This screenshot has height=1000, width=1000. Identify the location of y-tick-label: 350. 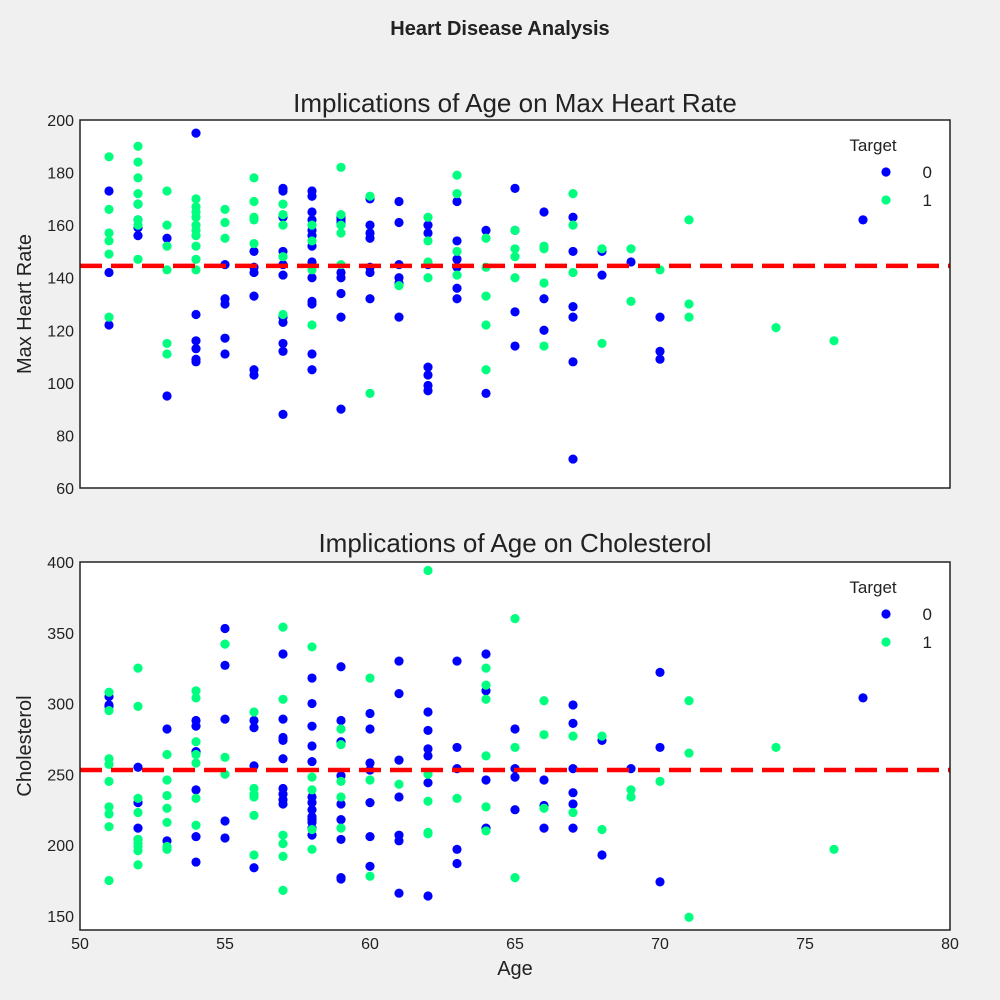
(60, 634).